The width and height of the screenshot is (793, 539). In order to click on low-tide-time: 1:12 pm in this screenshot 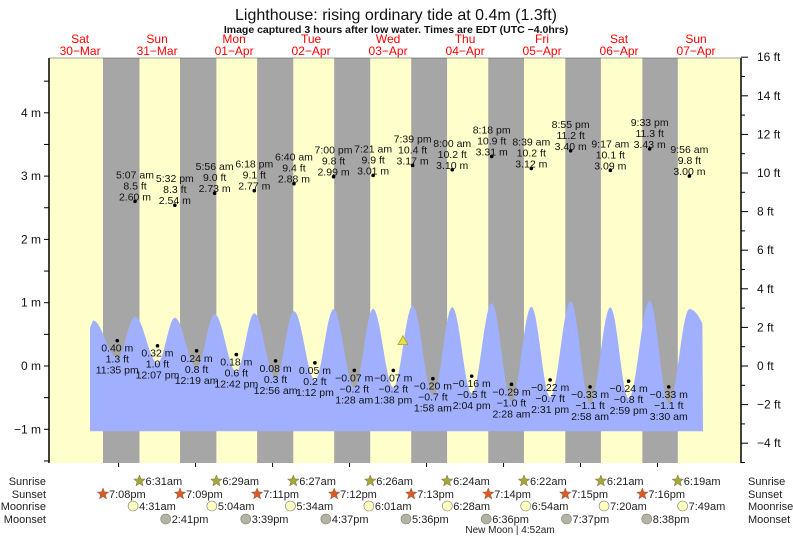, I will do `click(315, 393)`.